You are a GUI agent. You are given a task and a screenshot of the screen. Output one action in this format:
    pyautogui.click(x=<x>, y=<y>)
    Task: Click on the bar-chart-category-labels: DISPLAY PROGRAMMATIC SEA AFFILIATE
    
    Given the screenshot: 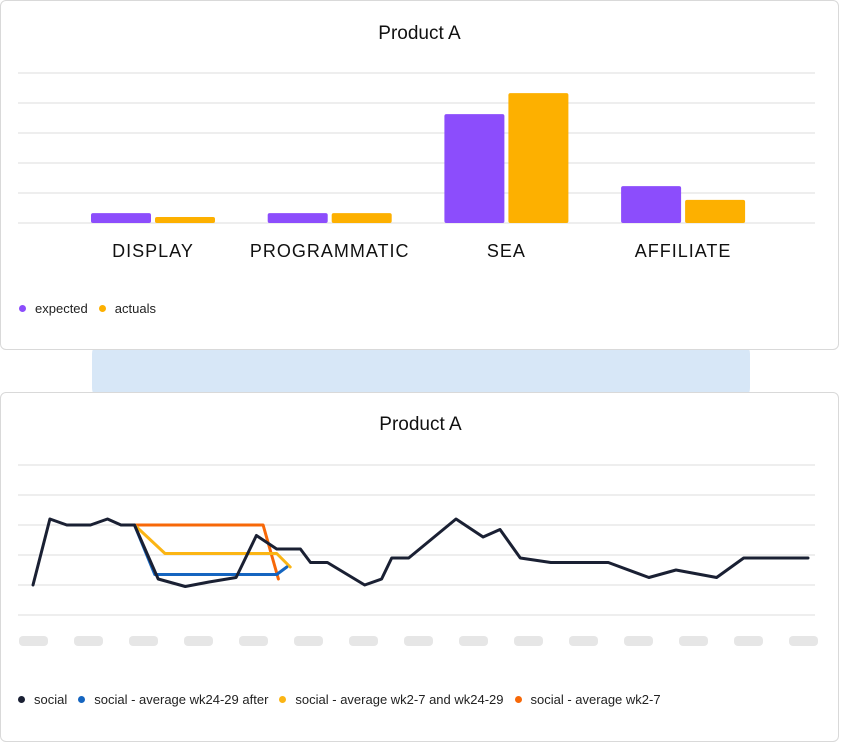 What is the action you would take?
    pyautogui.click(x=422, y=251)
    